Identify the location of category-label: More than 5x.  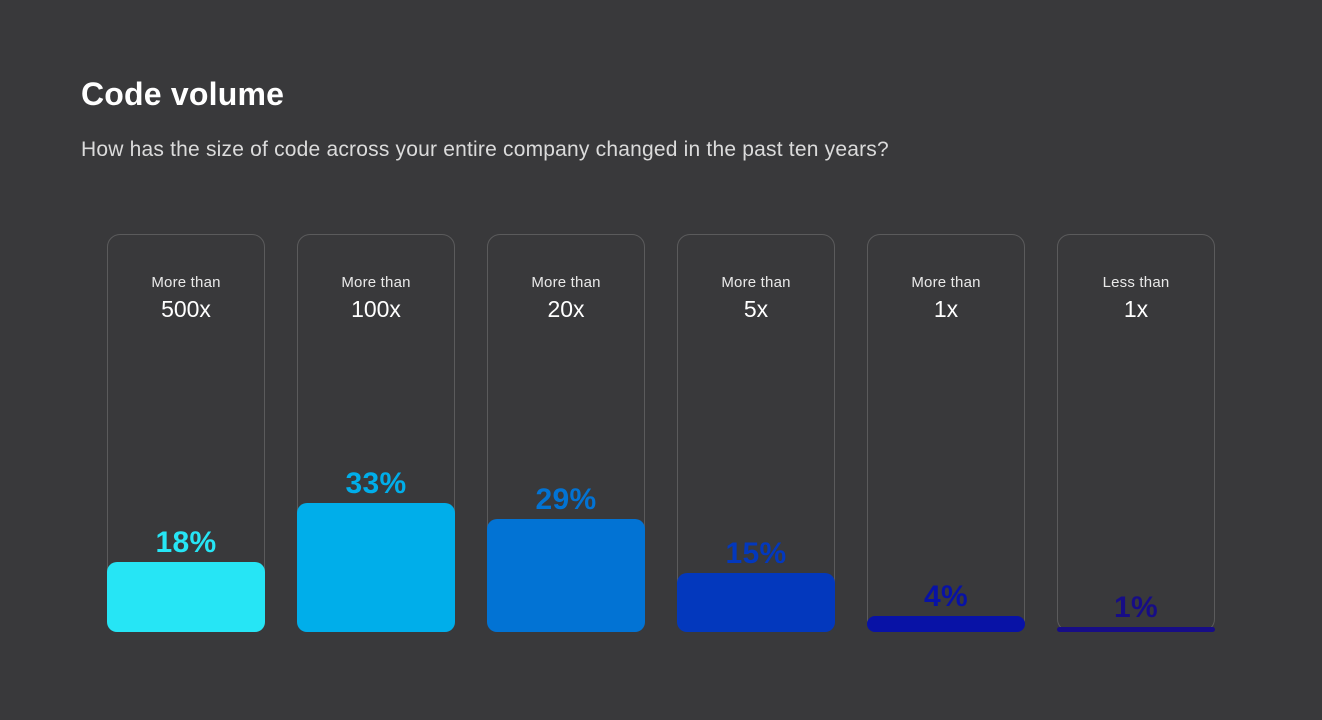
(756, 298).